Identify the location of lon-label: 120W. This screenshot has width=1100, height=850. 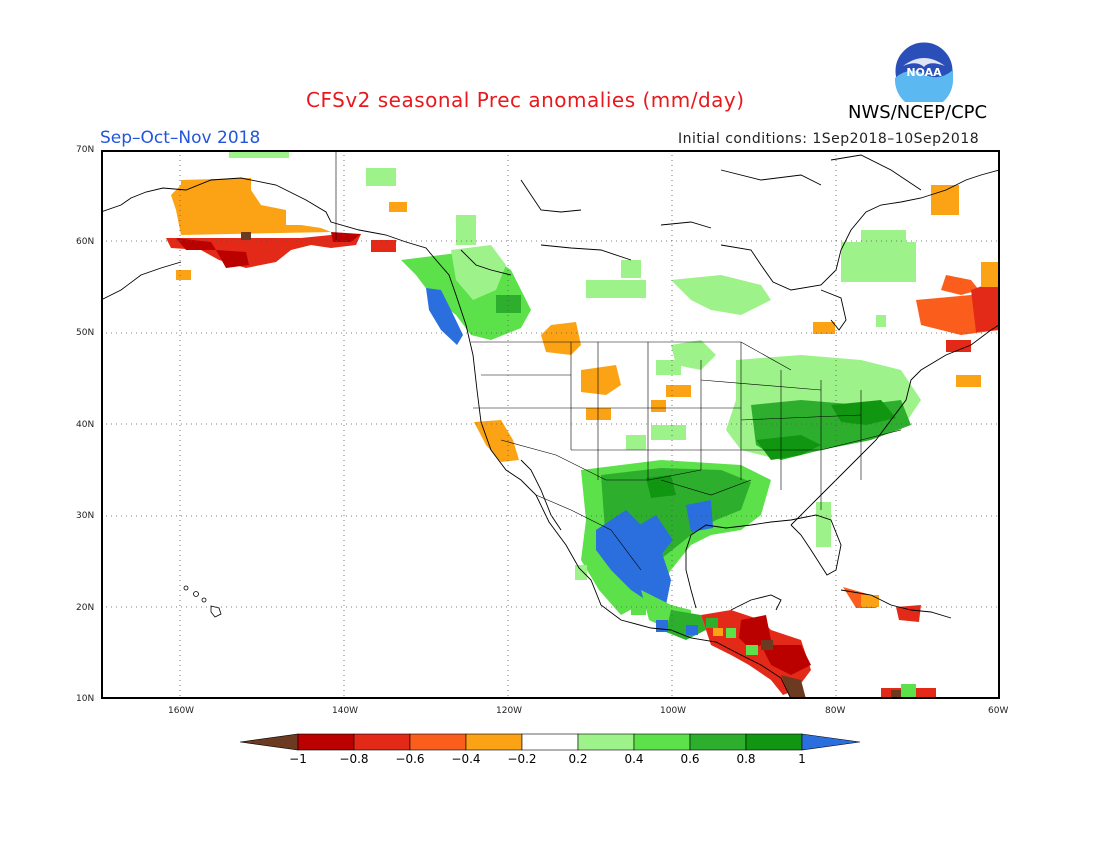
(509, 711).